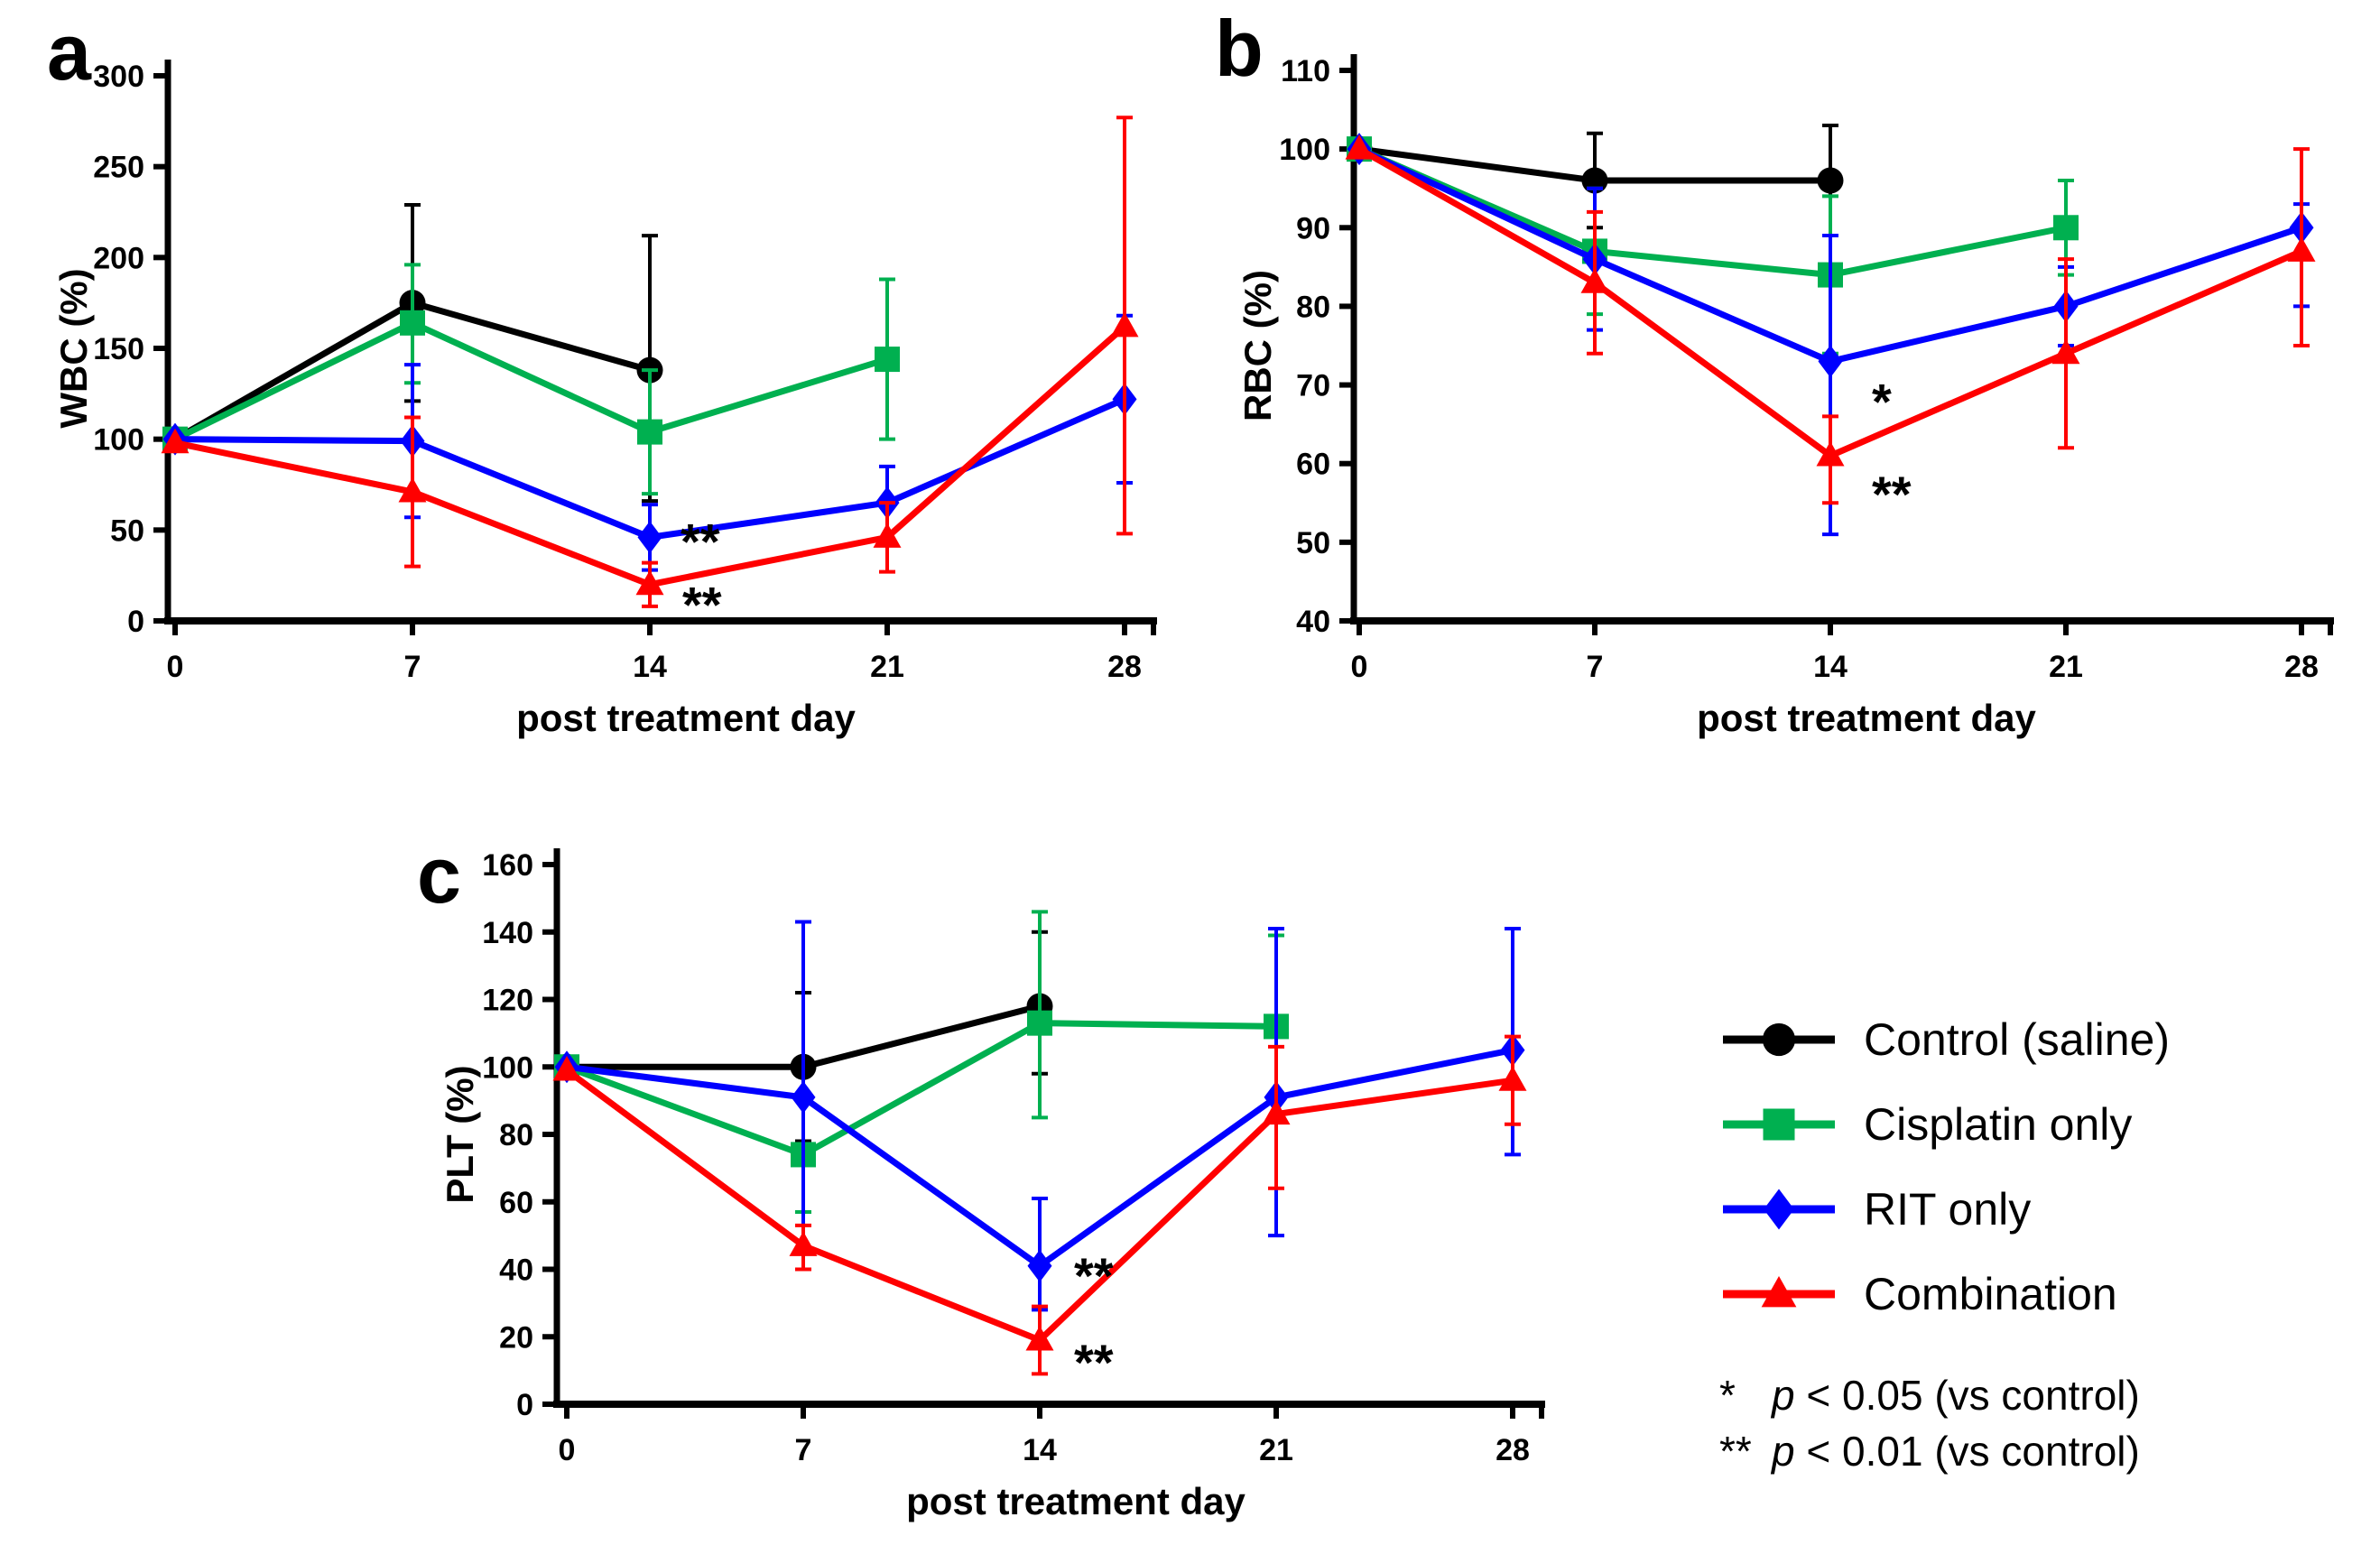 Image resolution: width=2380 pixels, height=1545 pixels. I want to click on svg-text: 300, so click(119, 77).